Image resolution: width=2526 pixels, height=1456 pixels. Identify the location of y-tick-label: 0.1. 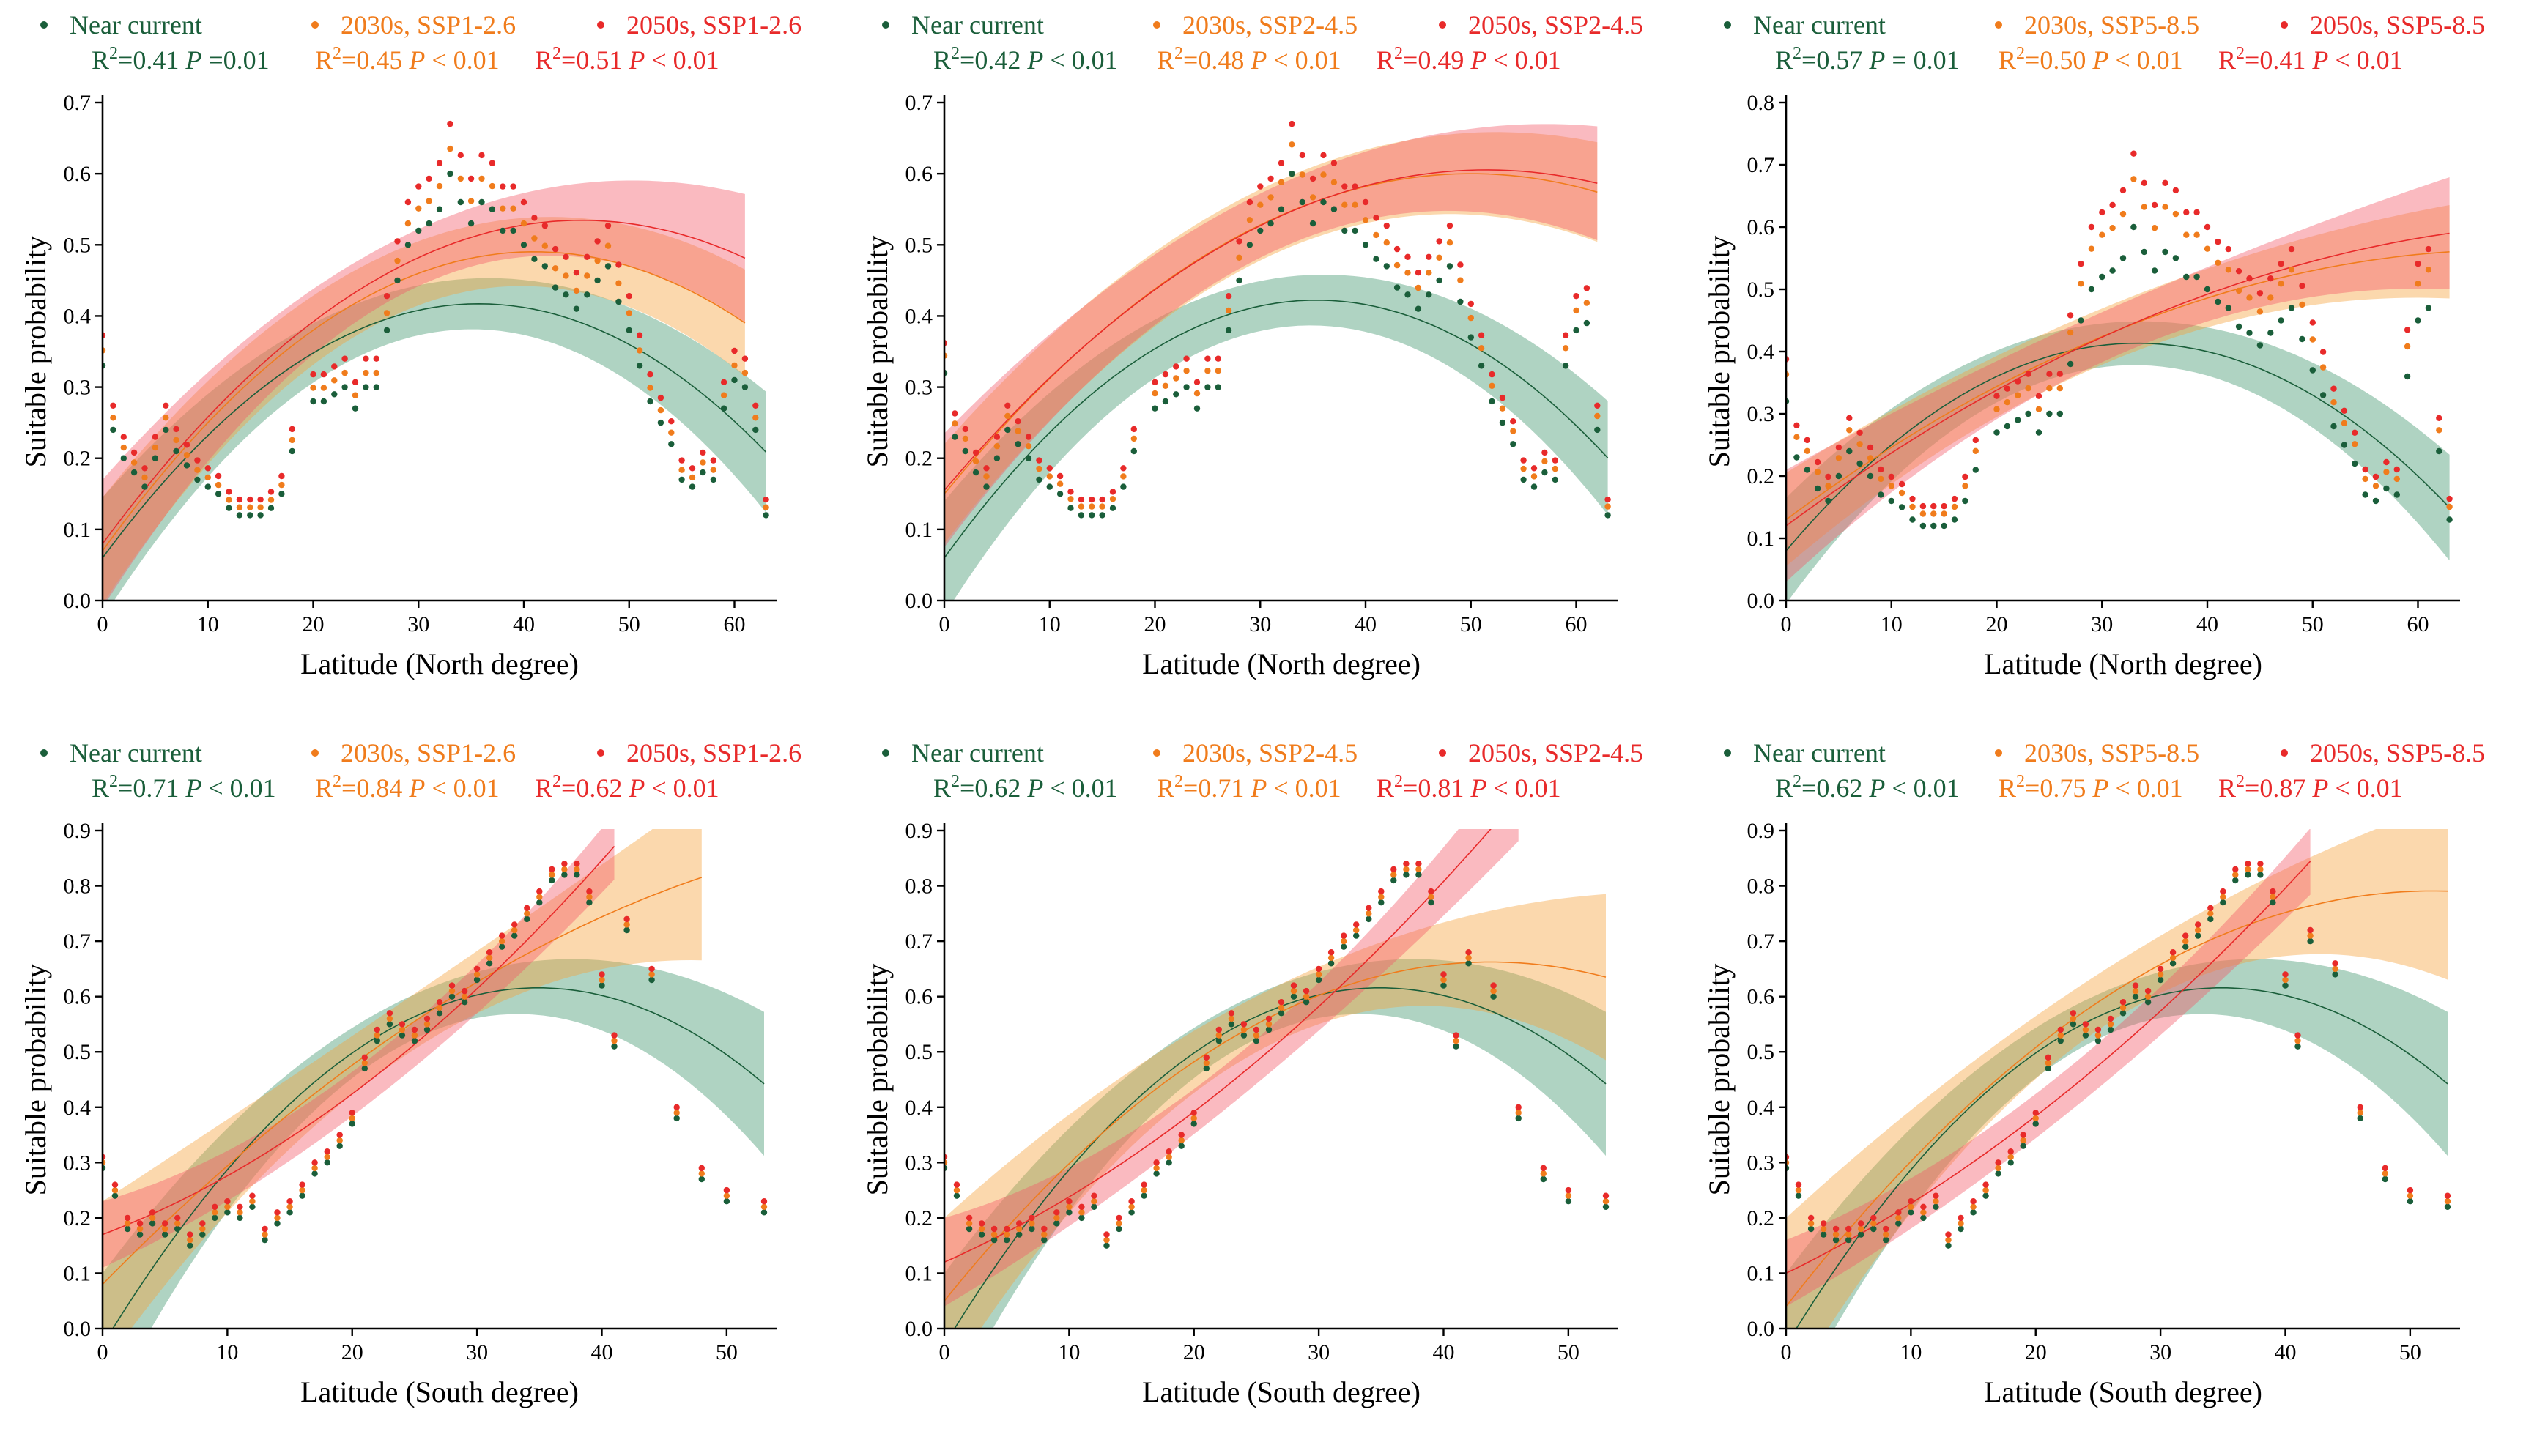
(919, 530).